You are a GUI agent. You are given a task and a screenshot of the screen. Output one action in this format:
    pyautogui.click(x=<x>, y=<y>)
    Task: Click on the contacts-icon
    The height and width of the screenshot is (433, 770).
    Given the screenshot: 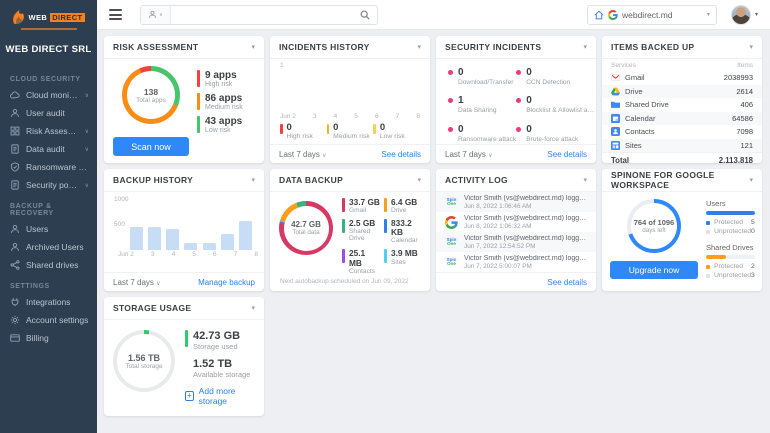 What is the action you would take?
    pyautogui.click(x=615, y=131)
    